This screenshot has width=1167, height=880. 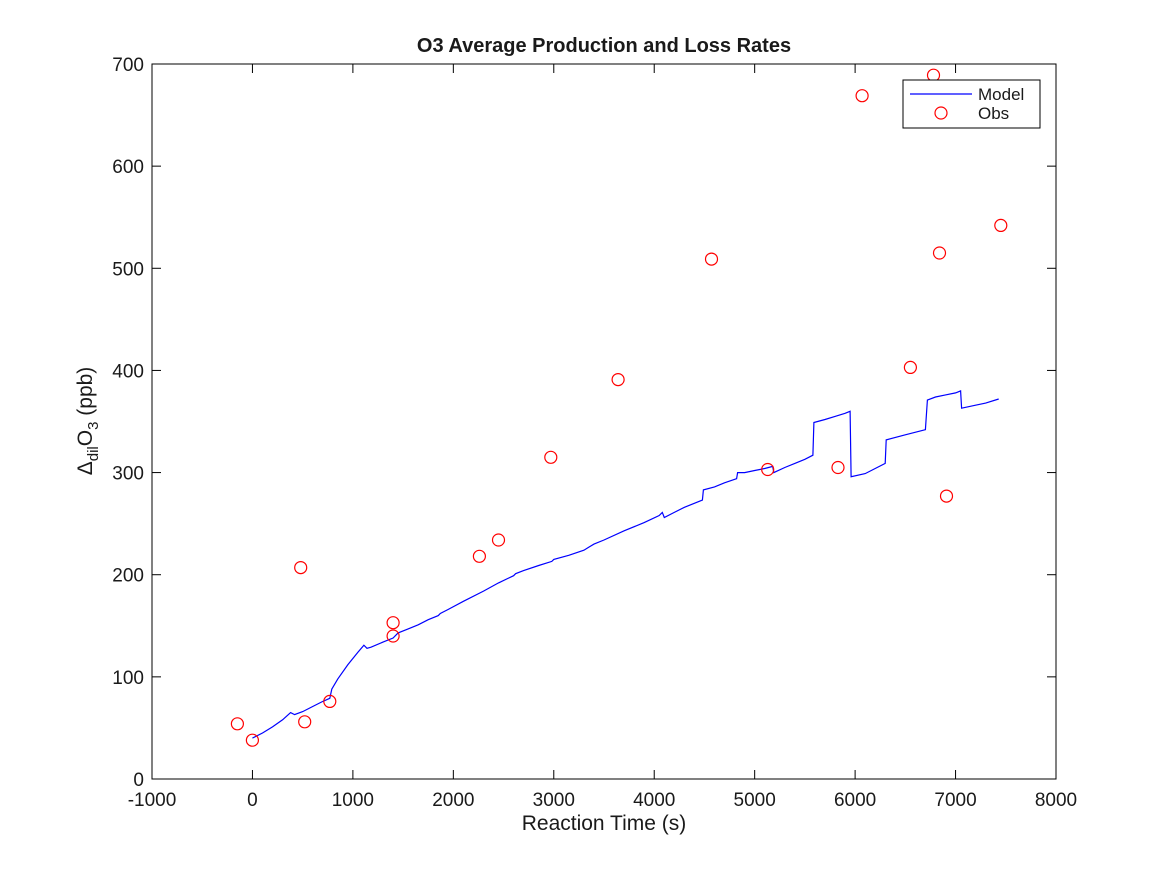 I want to click on x-tick-label: 8000, so click(x=1056, y=800).